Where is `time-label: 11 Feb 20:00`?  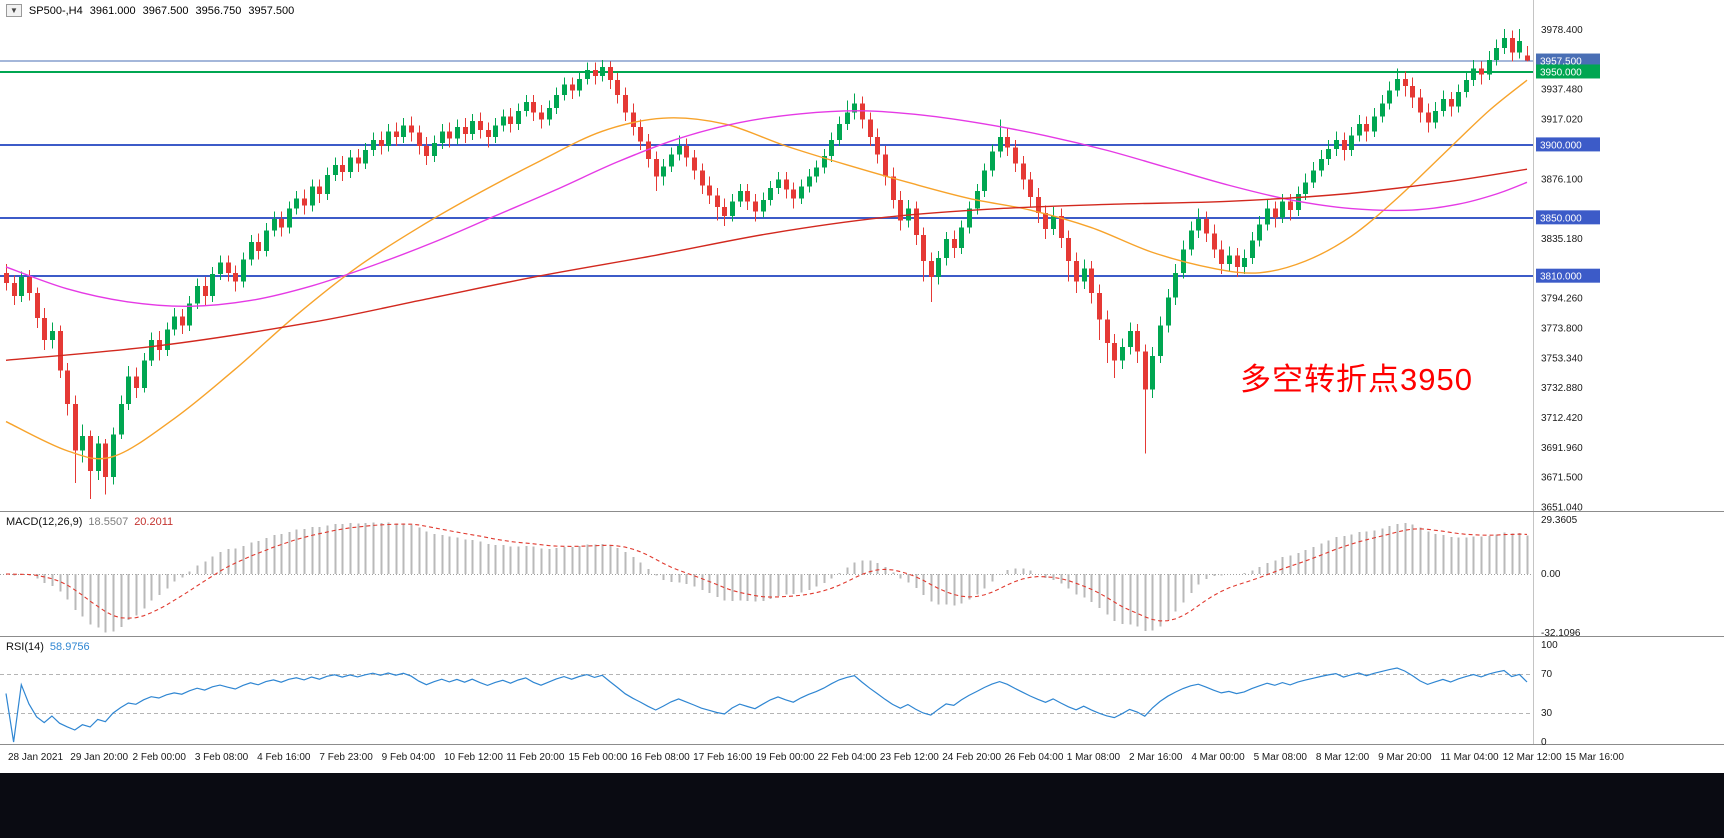
time-label: 11 Feb 20:00 is located at coordinates (535, 757).